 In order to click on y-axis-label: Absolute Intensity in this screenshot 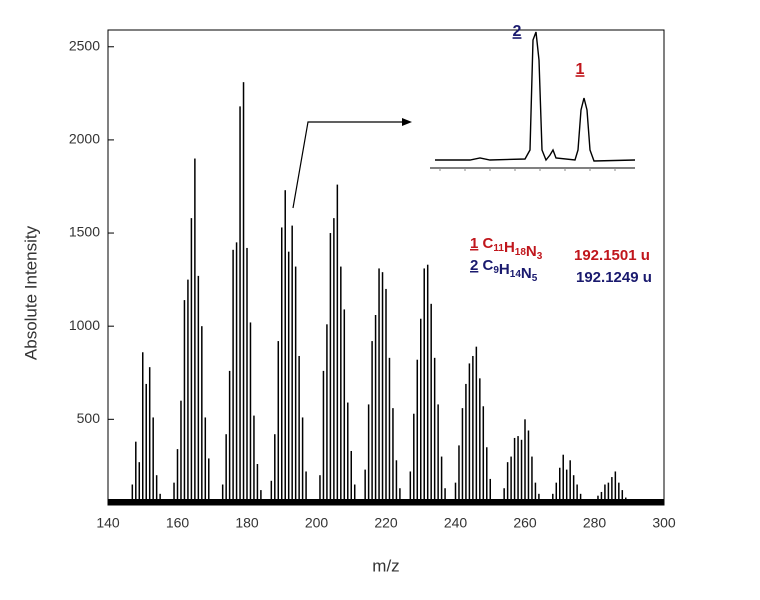, I will do `click(30, 292)`.